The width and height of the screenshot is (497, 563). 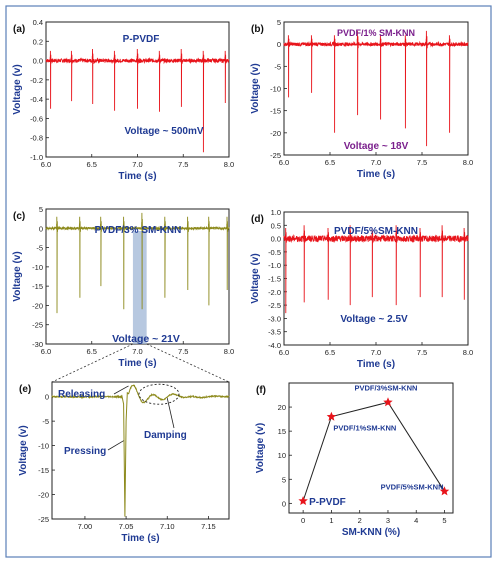 What do you see at coordinates (374, 319) in the screenshot?
I see `voltage-annotation: Voltage ~ 2.5V` at bounding box center [374, 319].